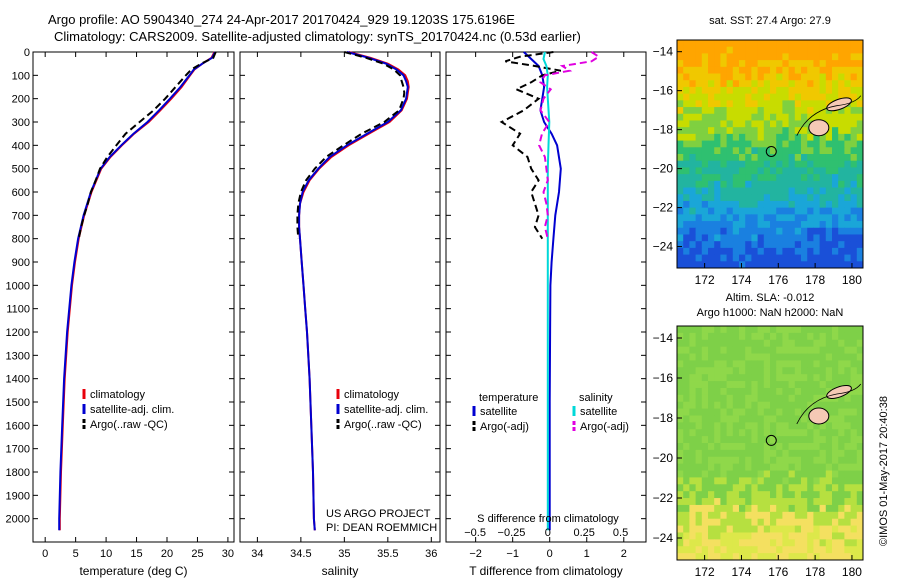 The width and height of the screenshot is (900, 580). Describe the element at coordinates (431, 554) in the screenshot. I see `salinity-xtick-label: 36` at that location.